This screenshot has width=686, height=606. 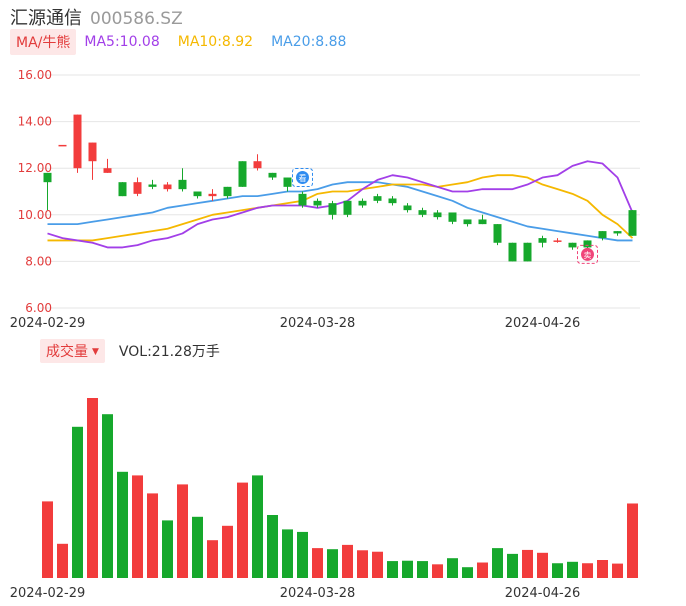 I want to click on ma20-line, so click(x=340, y=211).